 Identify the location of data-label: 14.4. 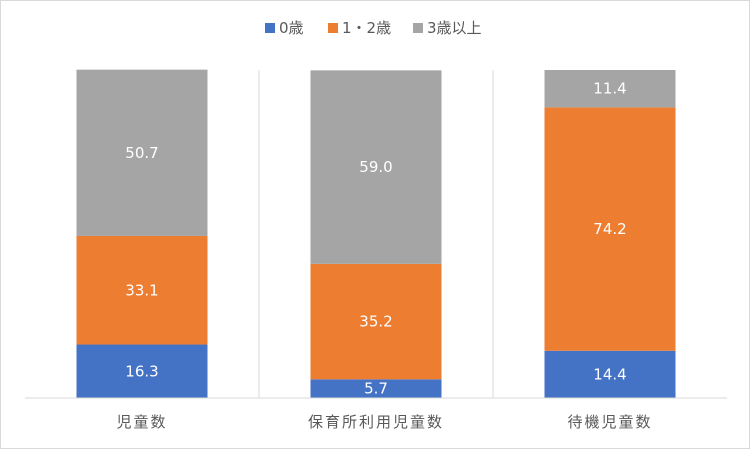
(609, 374).